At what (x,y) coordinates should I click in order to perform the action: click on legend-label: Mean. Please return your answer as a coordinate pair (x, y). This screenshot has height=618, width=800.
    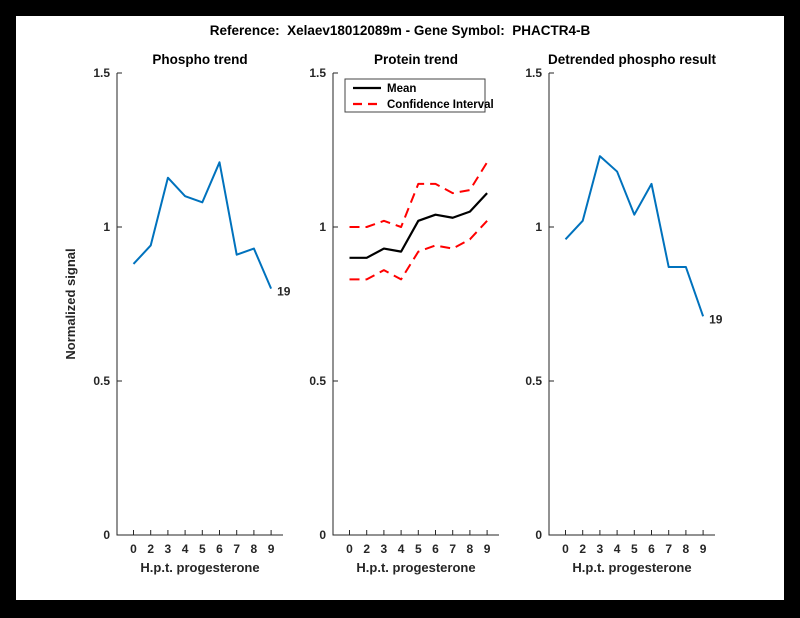
    Looking at the image, I should click on (401, 89).